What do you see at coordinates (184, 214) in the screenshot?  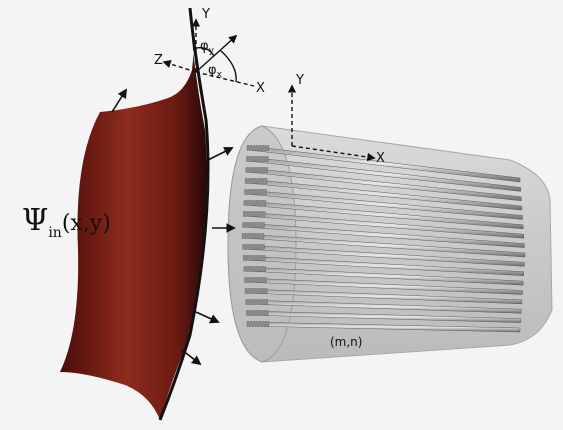 I see `wavefront-edge` at bounding box center [184, 214].